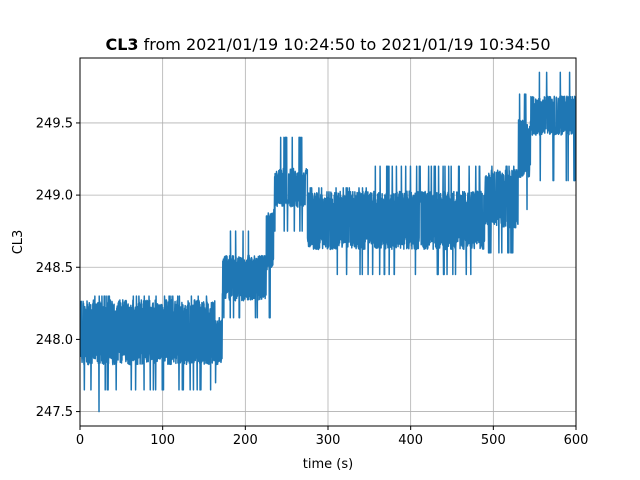 The height and width of the screenshot is (480, 640). Describe the element at coordinates (328, 440) in the screenshot. I see `x-tick-label: 300` at that location.